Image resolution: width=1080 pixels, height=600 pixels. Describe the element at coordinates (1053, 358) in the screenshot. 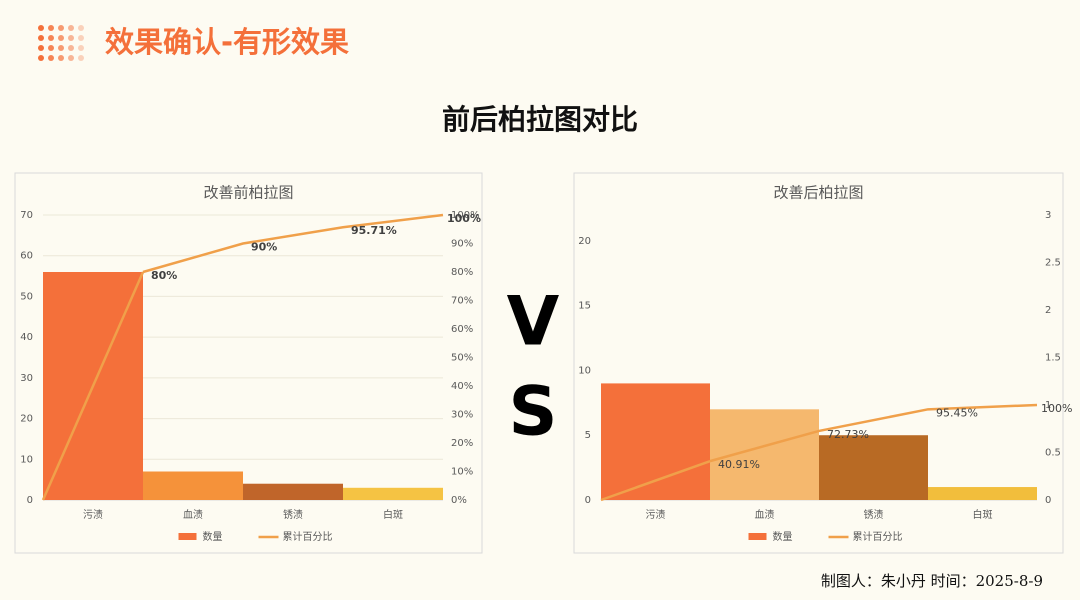

I see `y2-tick-label: 1.5` at that location.